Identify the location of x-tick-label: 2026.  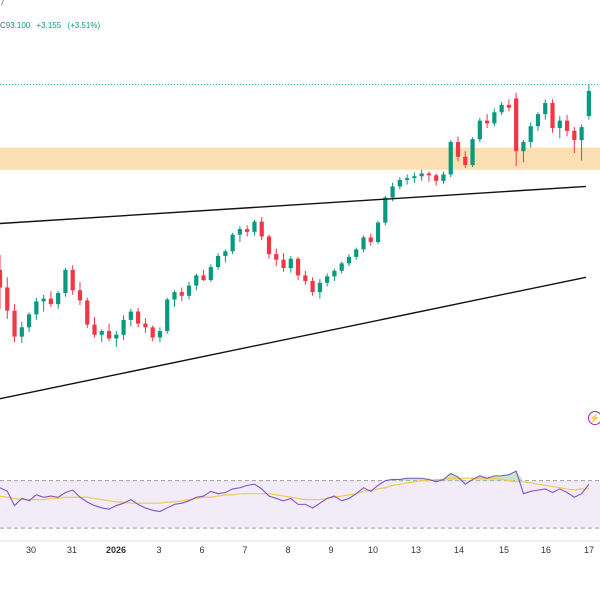
(116, 550).